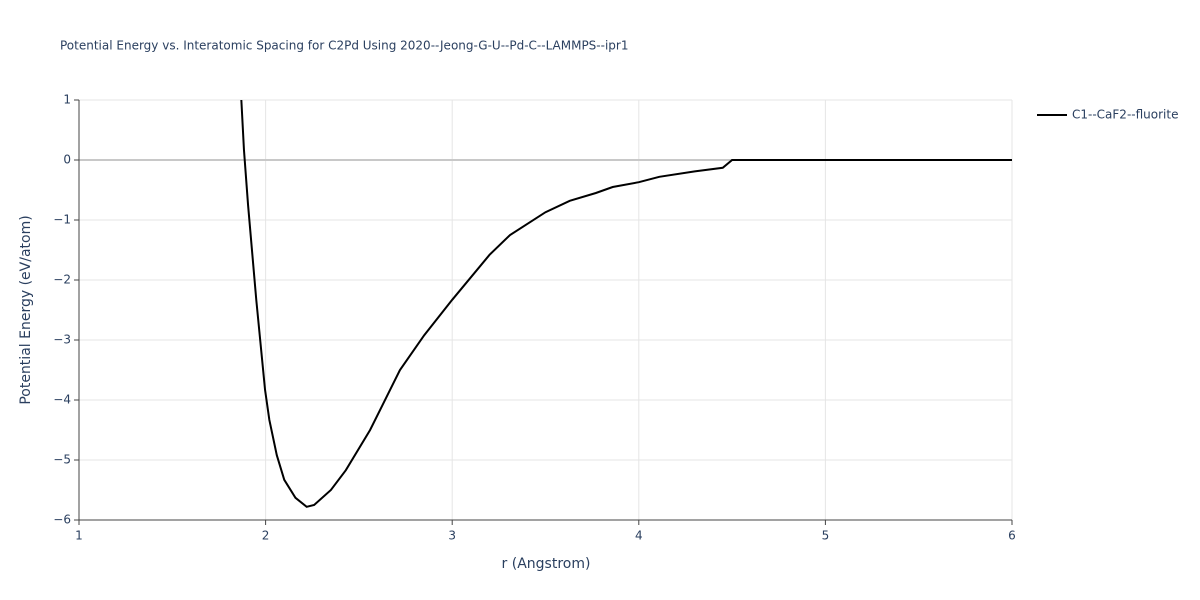 Image resolution: width=1200 pixels, height=600 pixels. What do you see at coordinates (62, 460) in the screenshot?
I see `y-tick-label: −5` at bounding box center [62, 460].